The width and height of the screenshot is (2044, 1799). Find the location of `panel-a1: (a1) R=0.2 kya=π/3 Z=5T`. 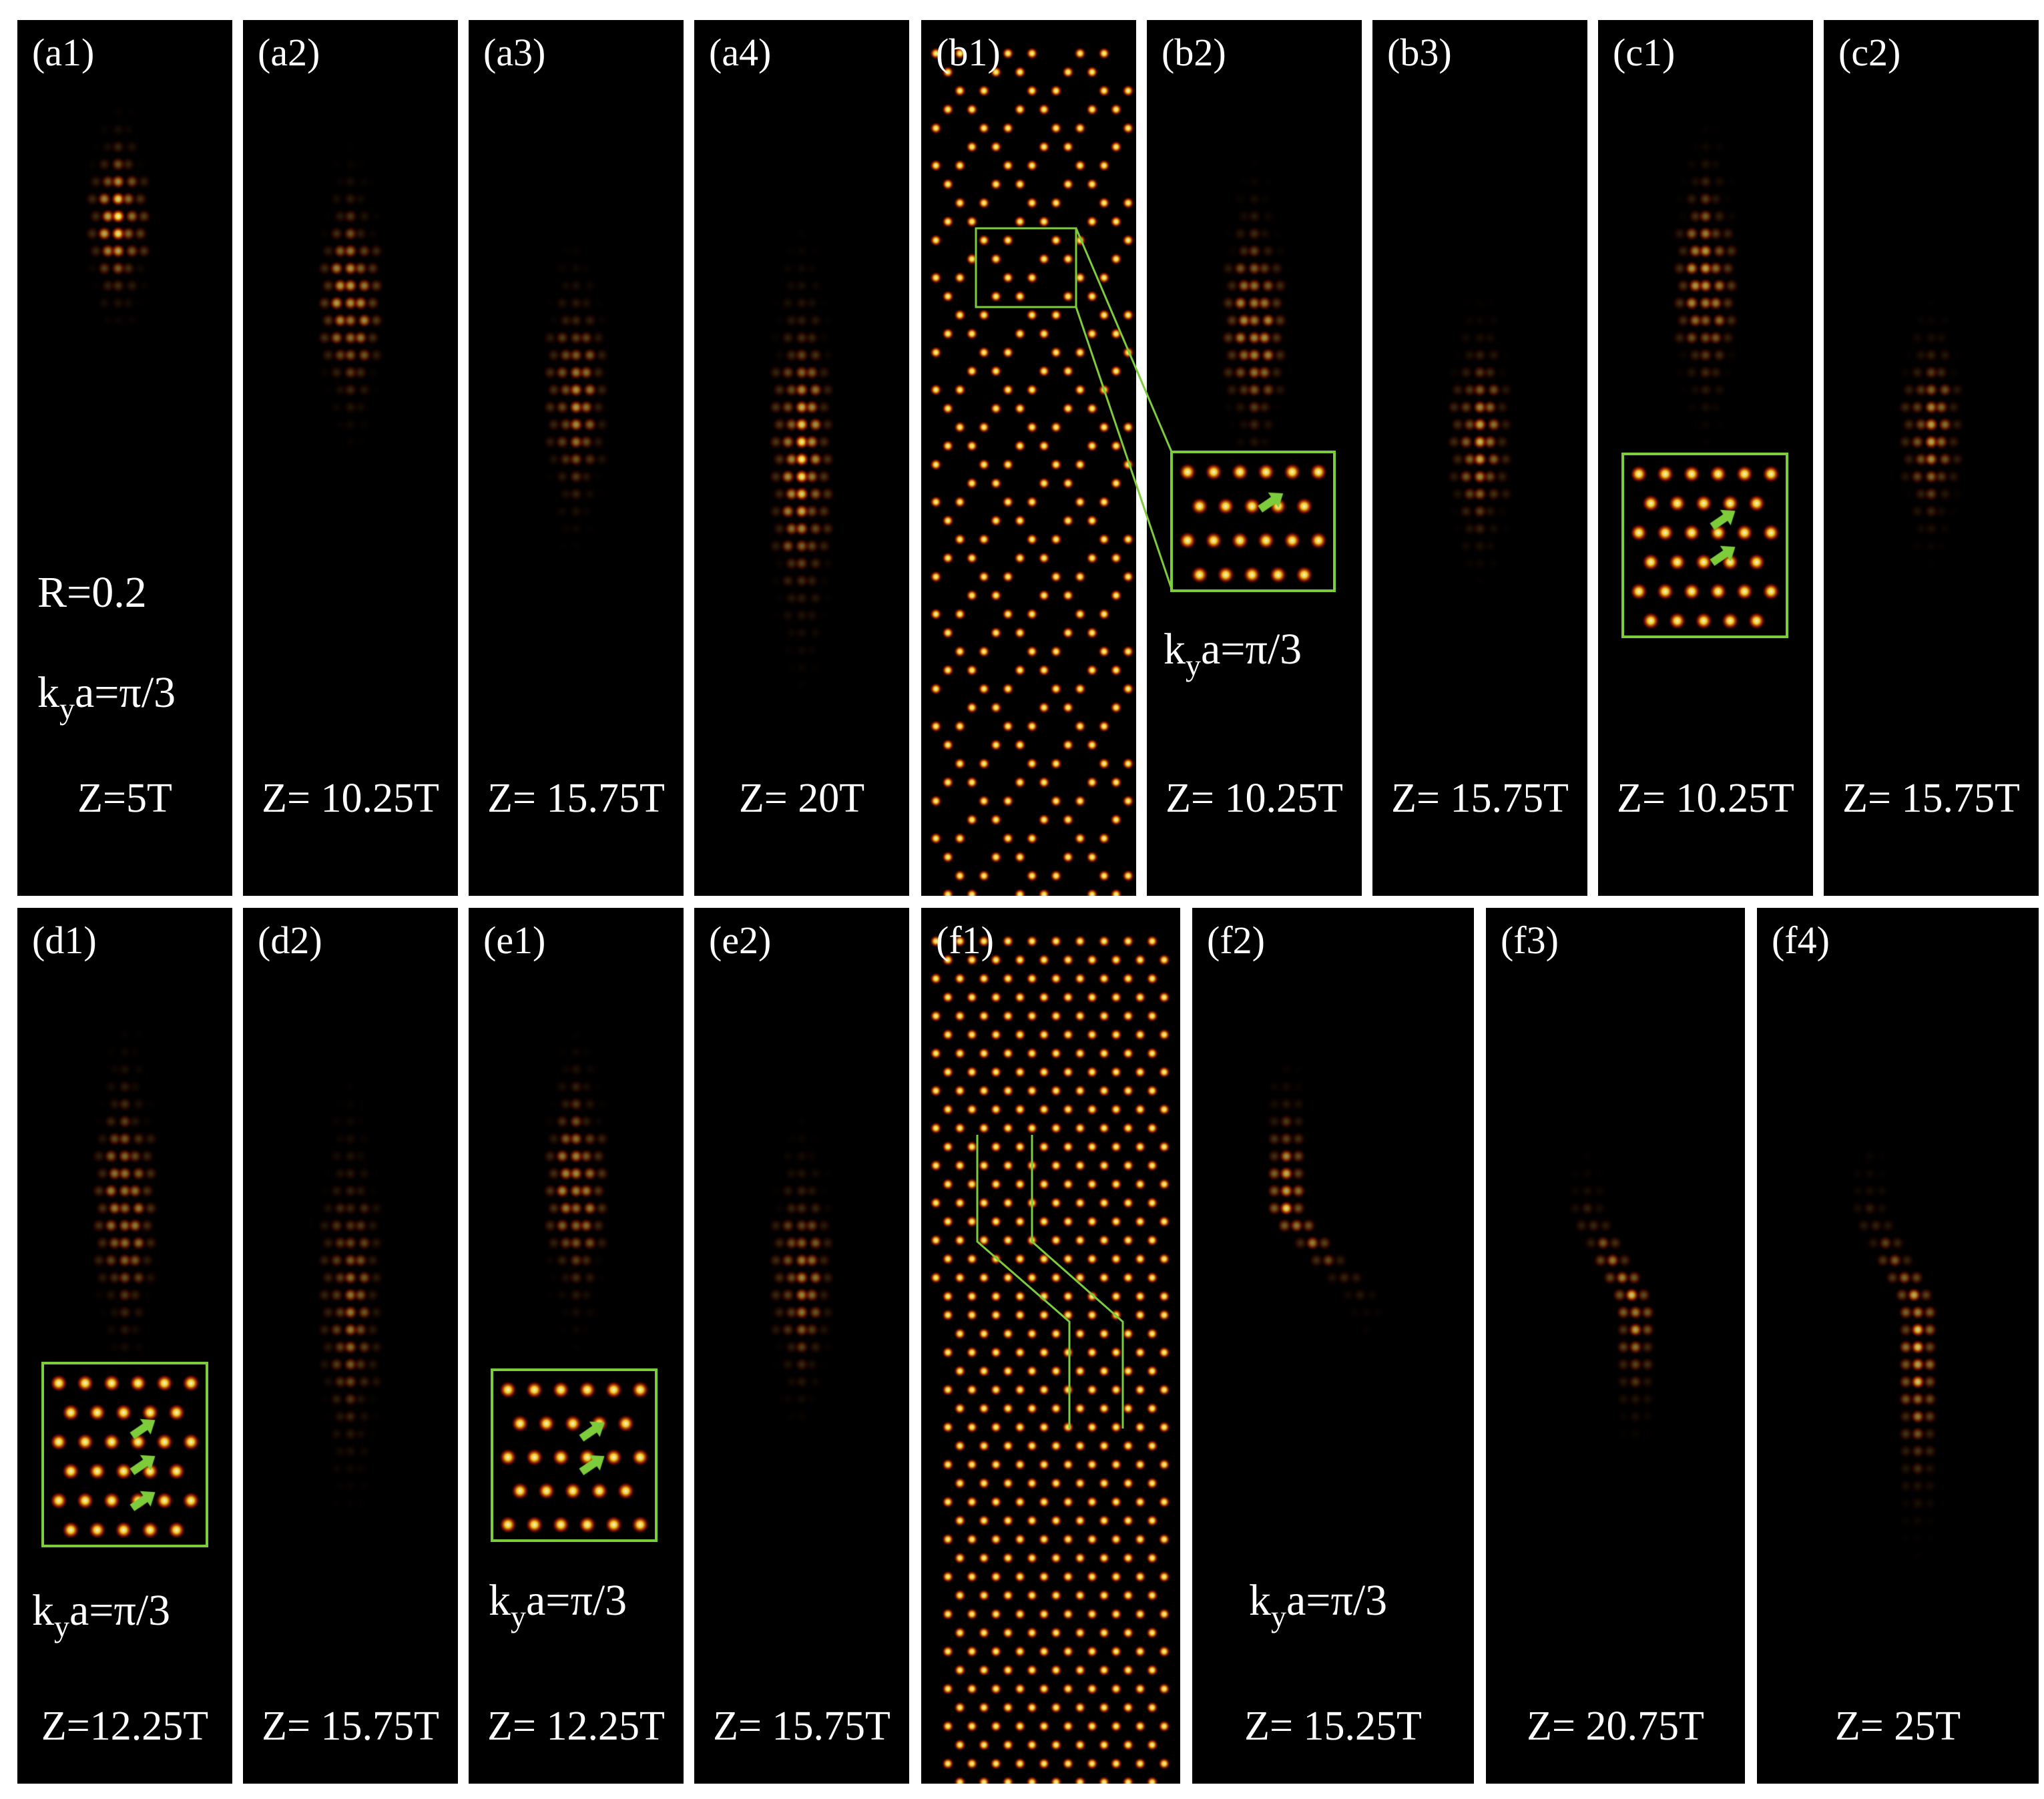

panel-a1: (a1) R=0.2 kya=π/3 Z=5T is located at coordinates (125, 458).